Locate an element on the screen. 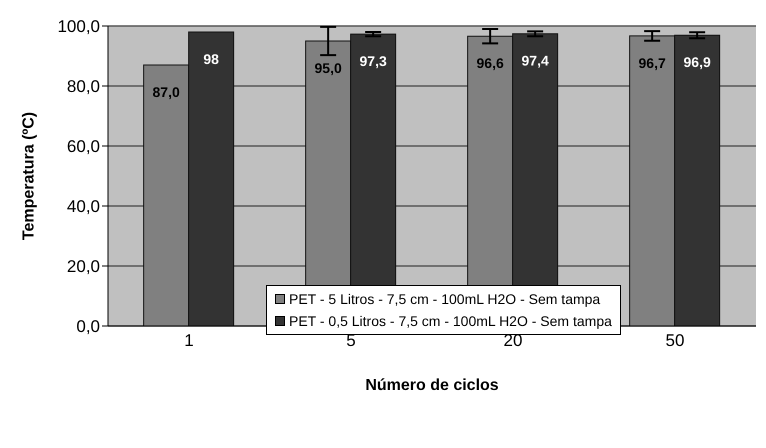  data-label: 95,0 is located at coordinates (328, 68).